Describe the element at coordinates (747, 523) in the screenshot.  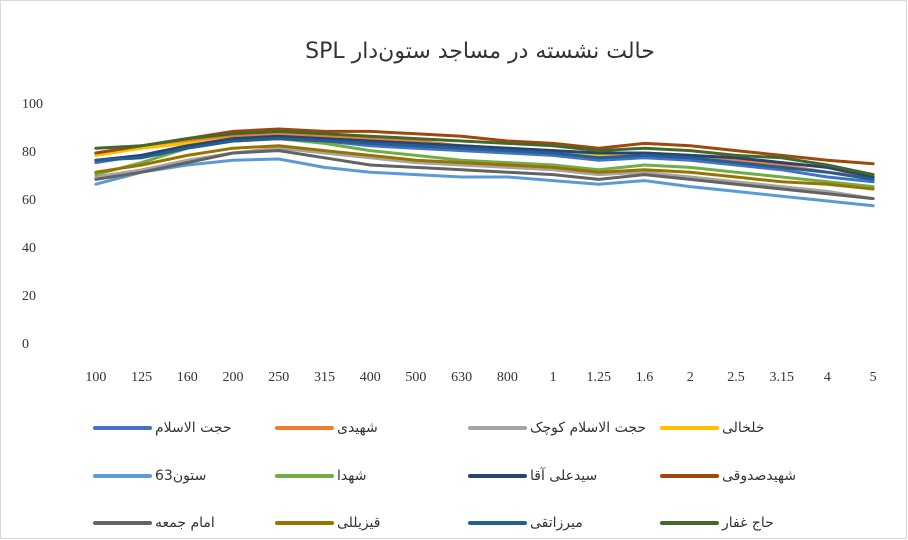
I see `legend-label: حاج غفار` at that location.